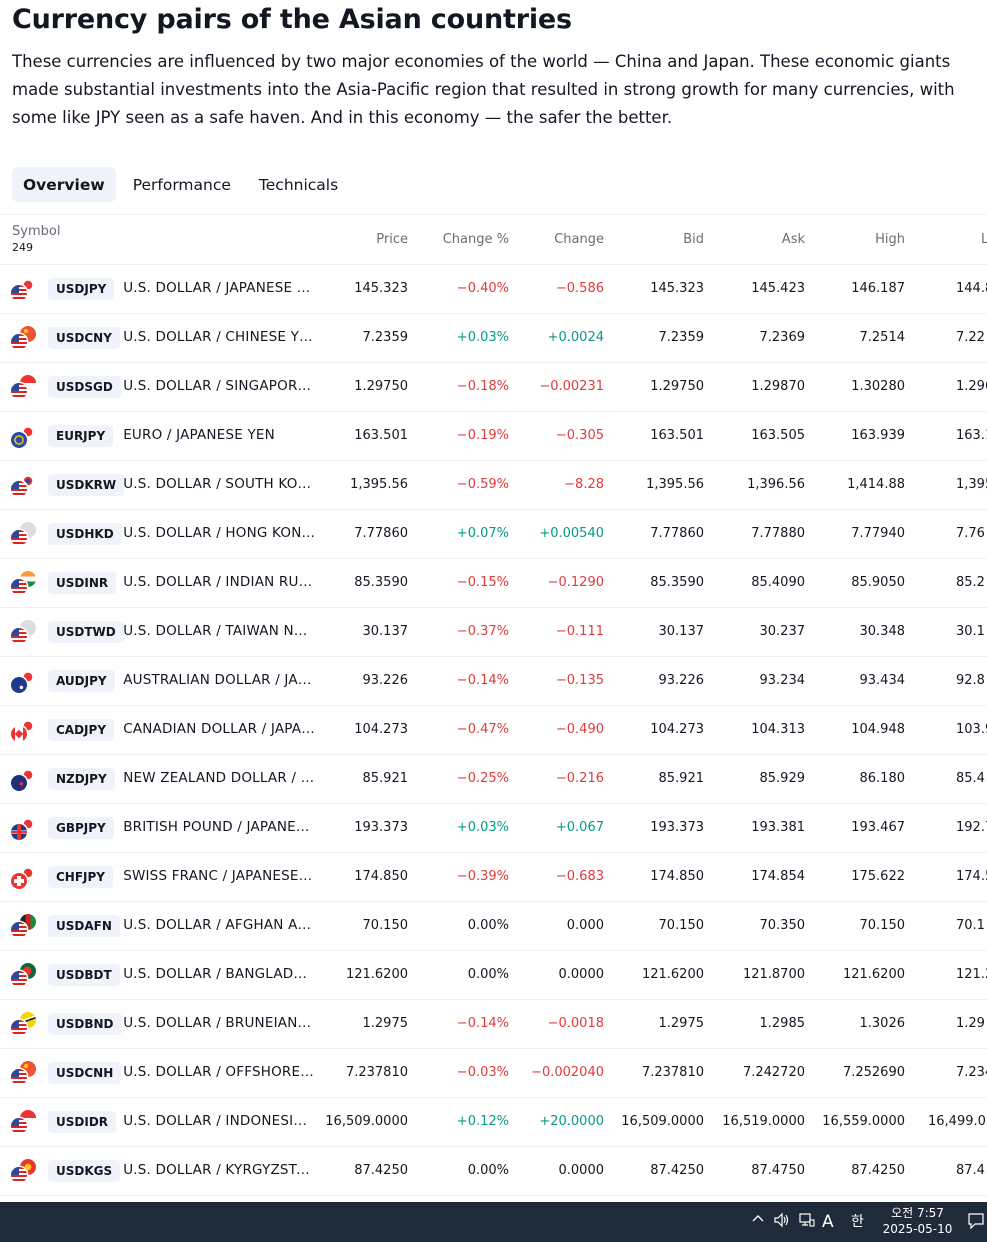 The height and width of the screenshot is (1242, 987). Describe the element at coordinates (199, 435) in the screenshot. I see `pair-name: EURO / JAPANESE YEN` at that location.